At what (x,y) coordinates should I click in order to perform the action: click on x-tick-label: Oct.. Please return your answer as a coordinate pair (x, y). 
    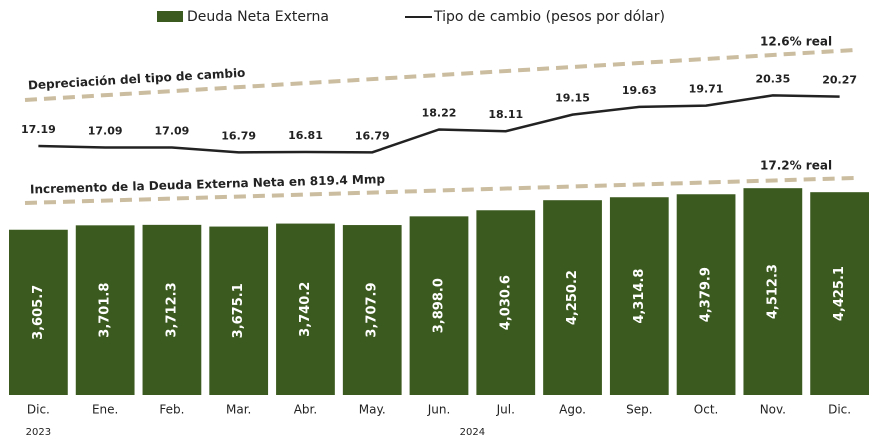
    Looking at the image, I should click on (706, 410).